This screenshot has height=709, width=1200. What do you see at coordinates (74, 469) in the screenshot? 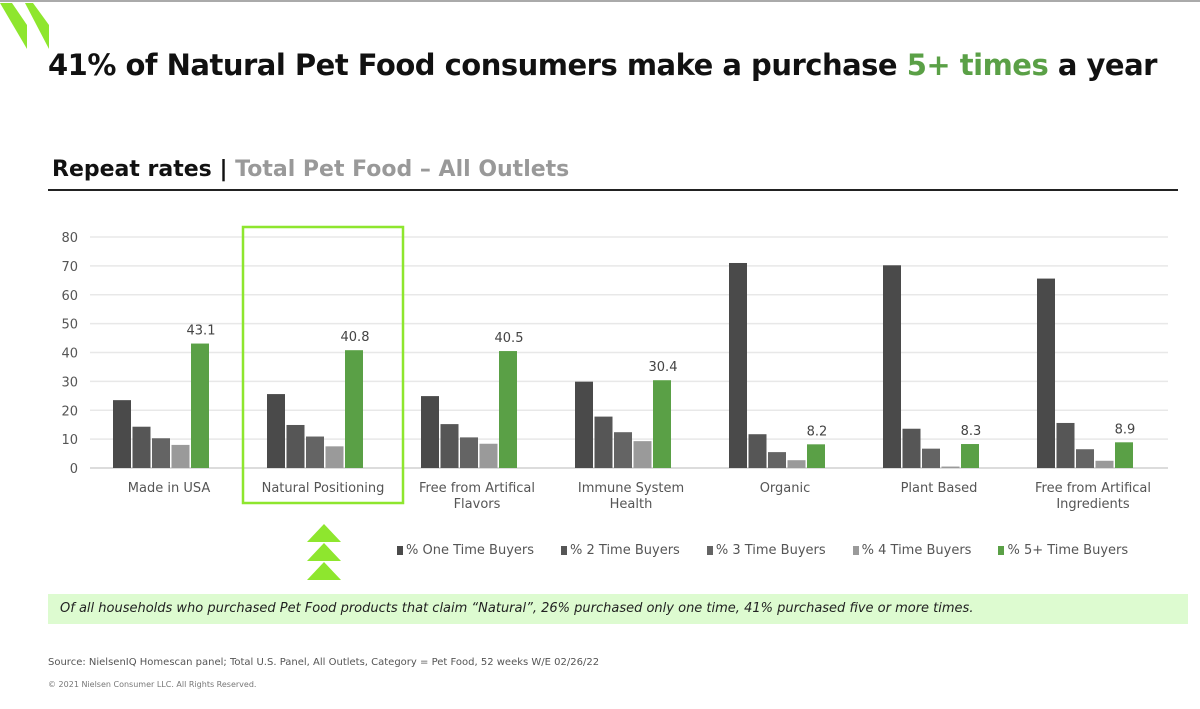
I see `y-tick-label: 0` at bounding box center [74, 469].